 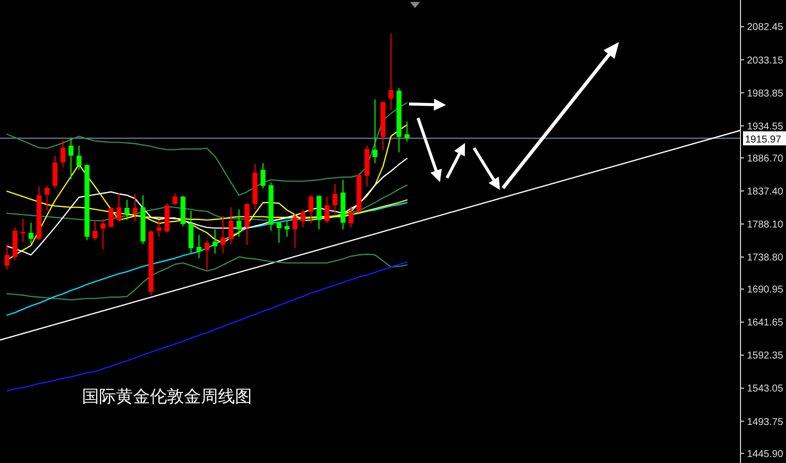 I want to click on y-tick-label: 1788.10, so click(x=765, y=224).